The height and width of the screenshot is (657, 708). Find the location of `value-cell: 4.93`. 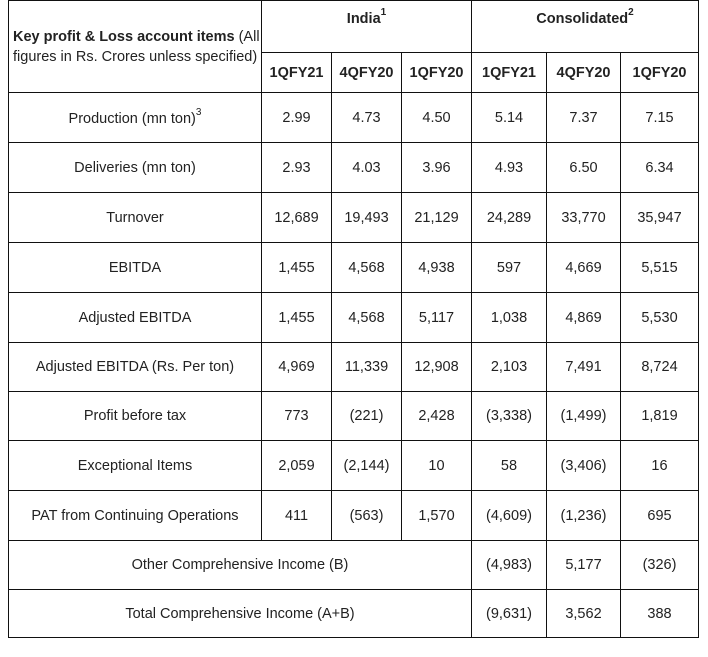

value-cell: 4.93 is located at coordinates (509, 167).